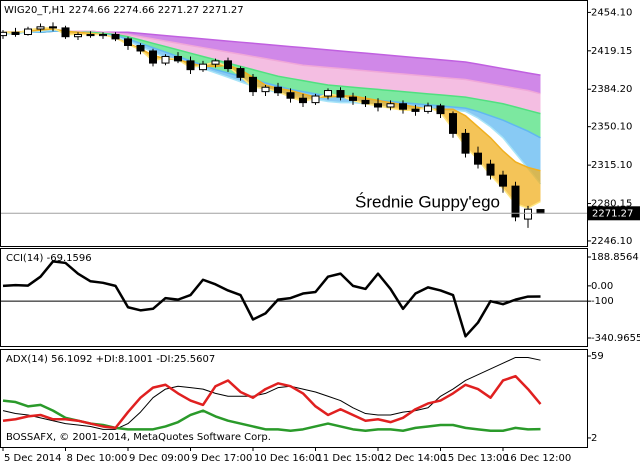 This screenshot has height=469, width=640. Describe the element at coordinates (33, 458) in the screenshot. I see `x-tick-label: 5 Dec 2014` at that location.